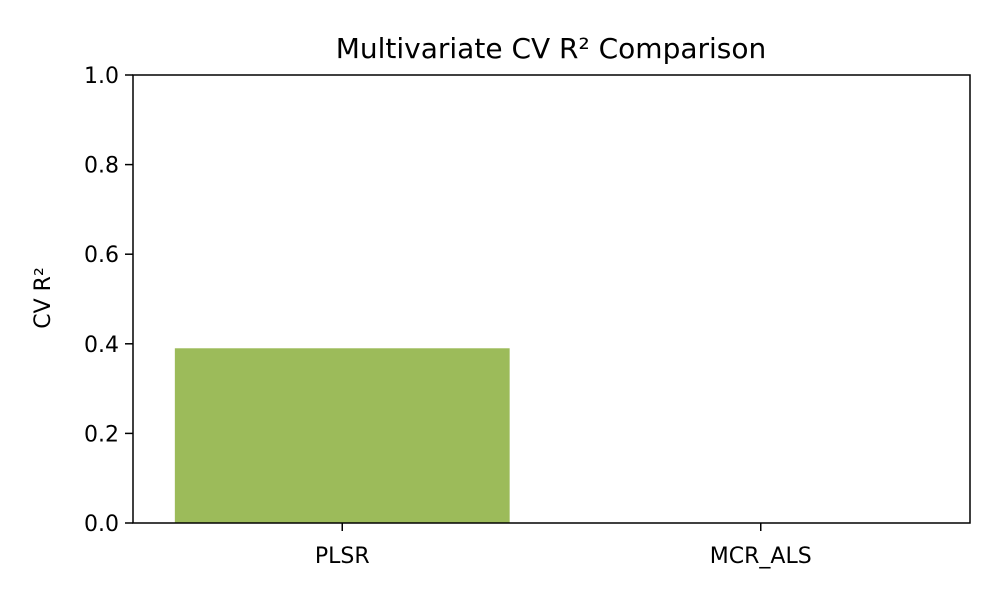 The height and width of the screenshot is (600, 1000). Describe the element at coordinates (563, 546) in the screenshot. I see `x-axis-ticks: PLSR MCR_ALS` at that location.